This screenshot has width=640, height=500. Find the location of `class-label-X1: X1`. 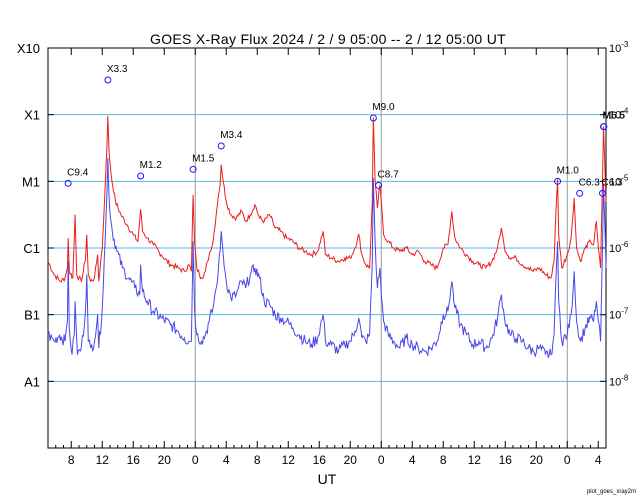

class-label-X1: X1 is located at coordinates (32, 115).